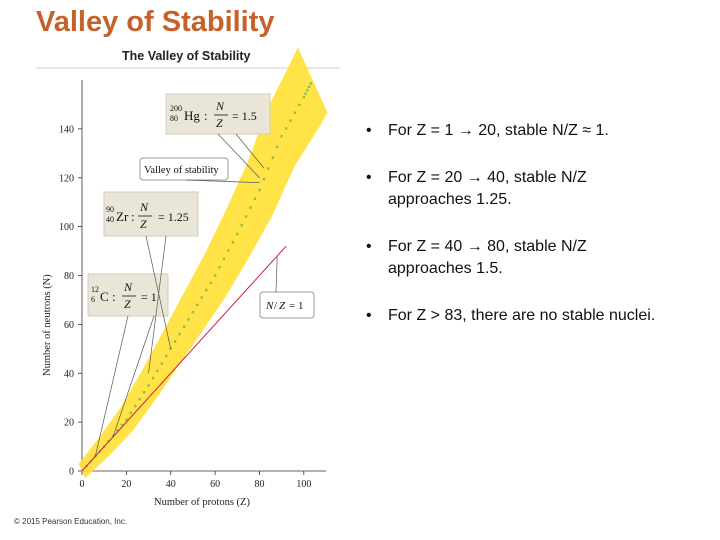  I want to click on x-axis-label: Number of protons (Z), so click(202, 502).